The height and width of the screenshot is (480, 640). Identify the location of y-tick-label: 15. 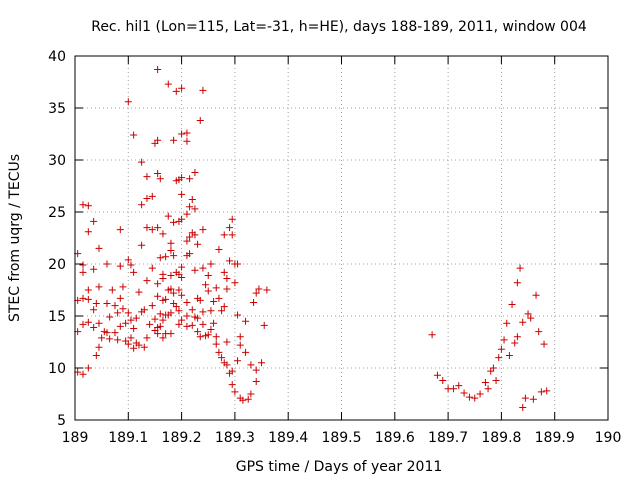
(57, 317).